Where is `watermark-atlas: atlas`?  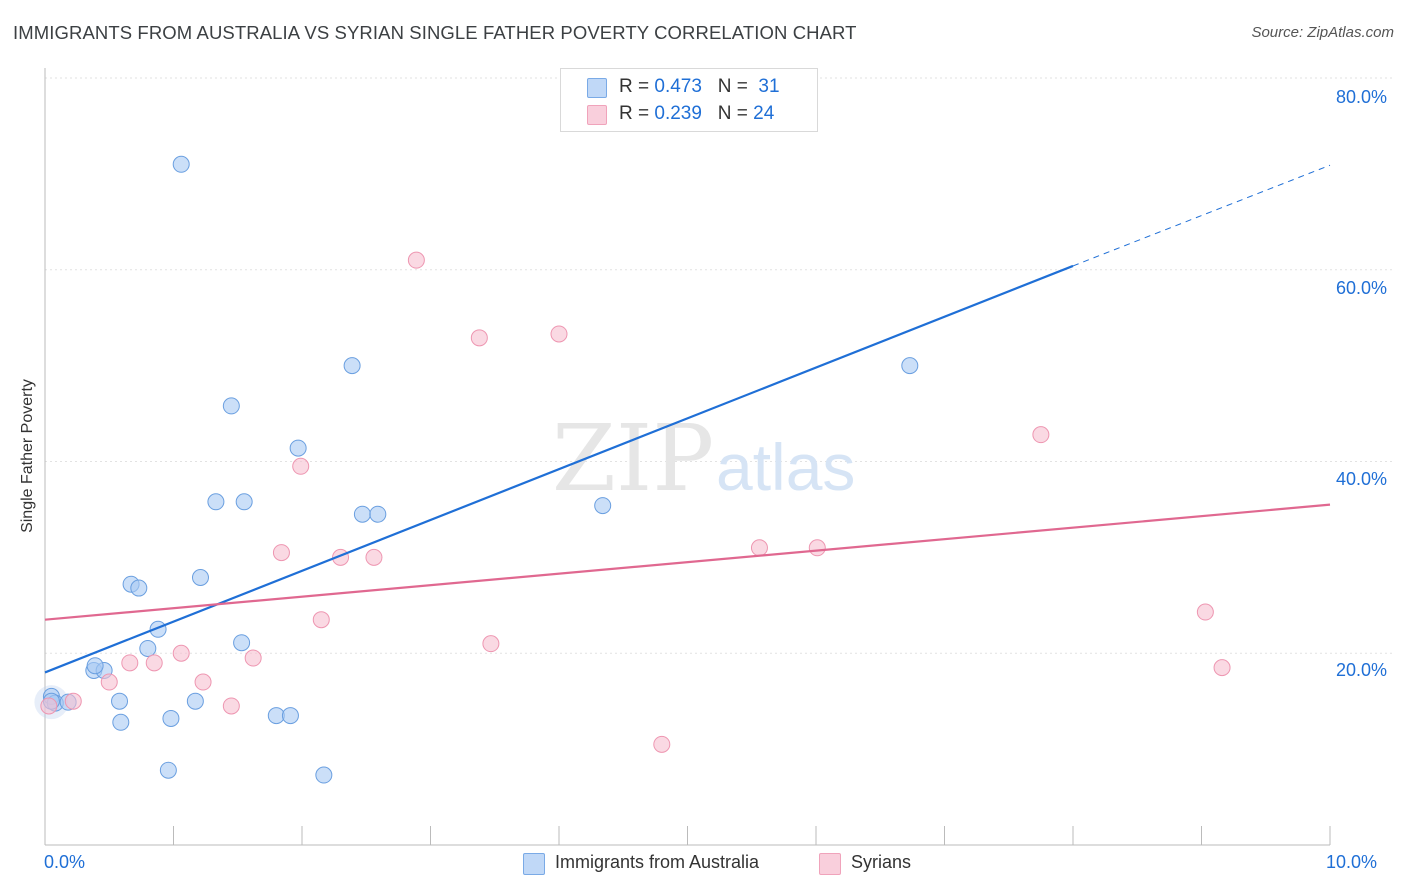
watermark-atlas: atlas is located at coordinates (785, 467).